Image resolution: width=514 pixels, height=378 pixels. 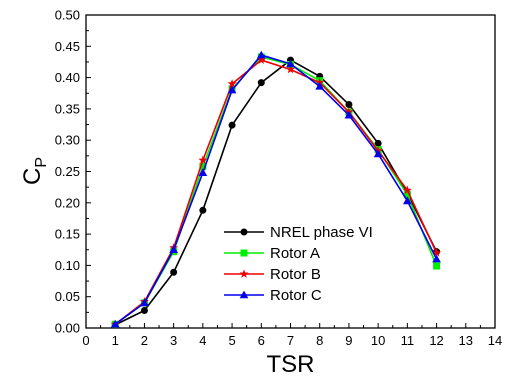 What do you see at coordinates (67, 15) in the screenshot?
I see `y-tick-label: 0.50` at bounding box center [67, 15].